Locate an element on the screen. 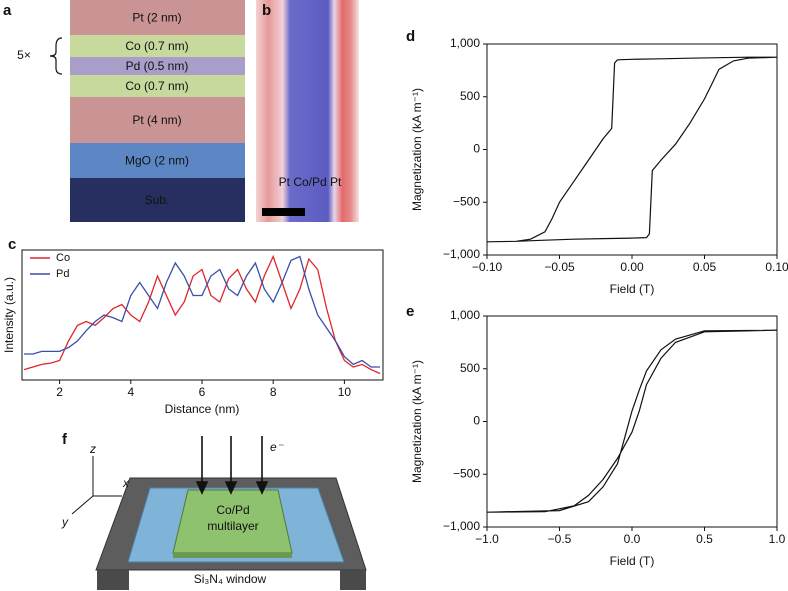 This screenshot has height=591, width=788. layer-label: MgO (2 nm) is located at coordinates (157, 161).